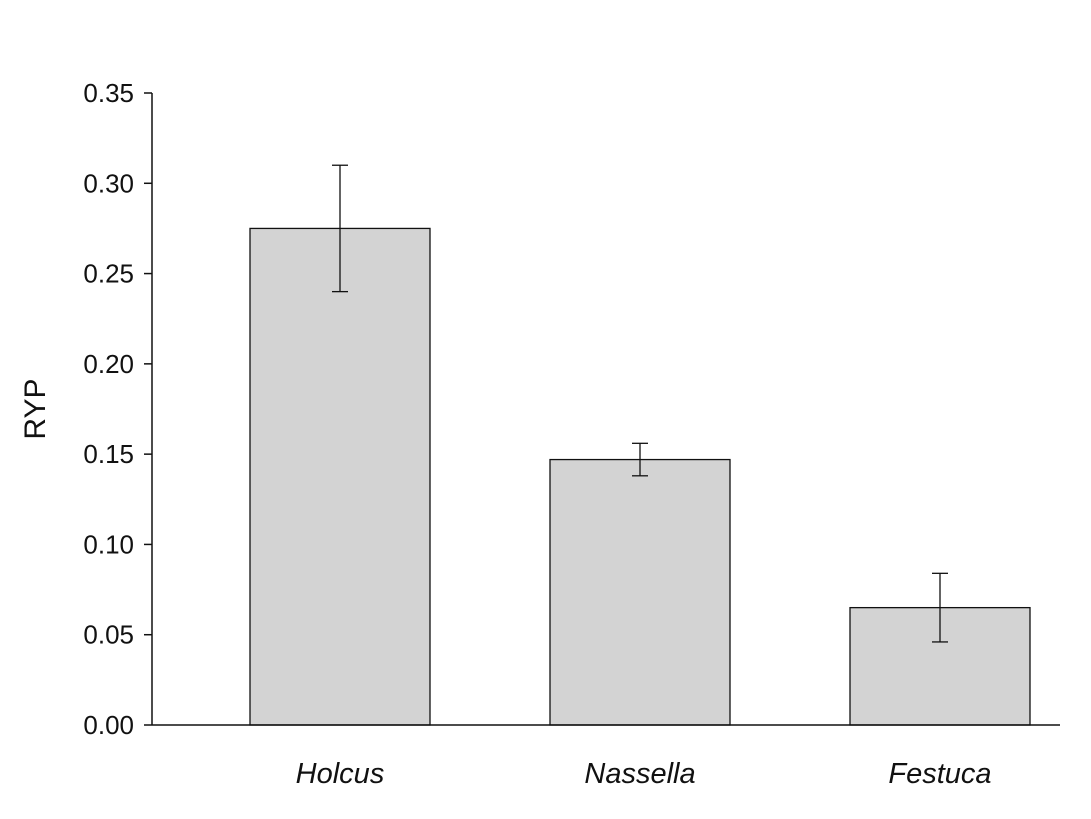  Describe the element at coordinates (108, 544) in the screenshot. I see `y-tick-label: 0.10` at that location.